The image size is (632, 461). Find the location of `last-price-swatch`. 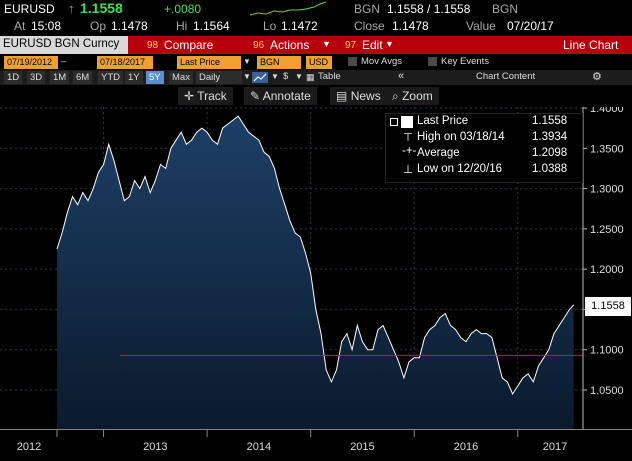

last-price-swatch is located at coordinates (407, 122).